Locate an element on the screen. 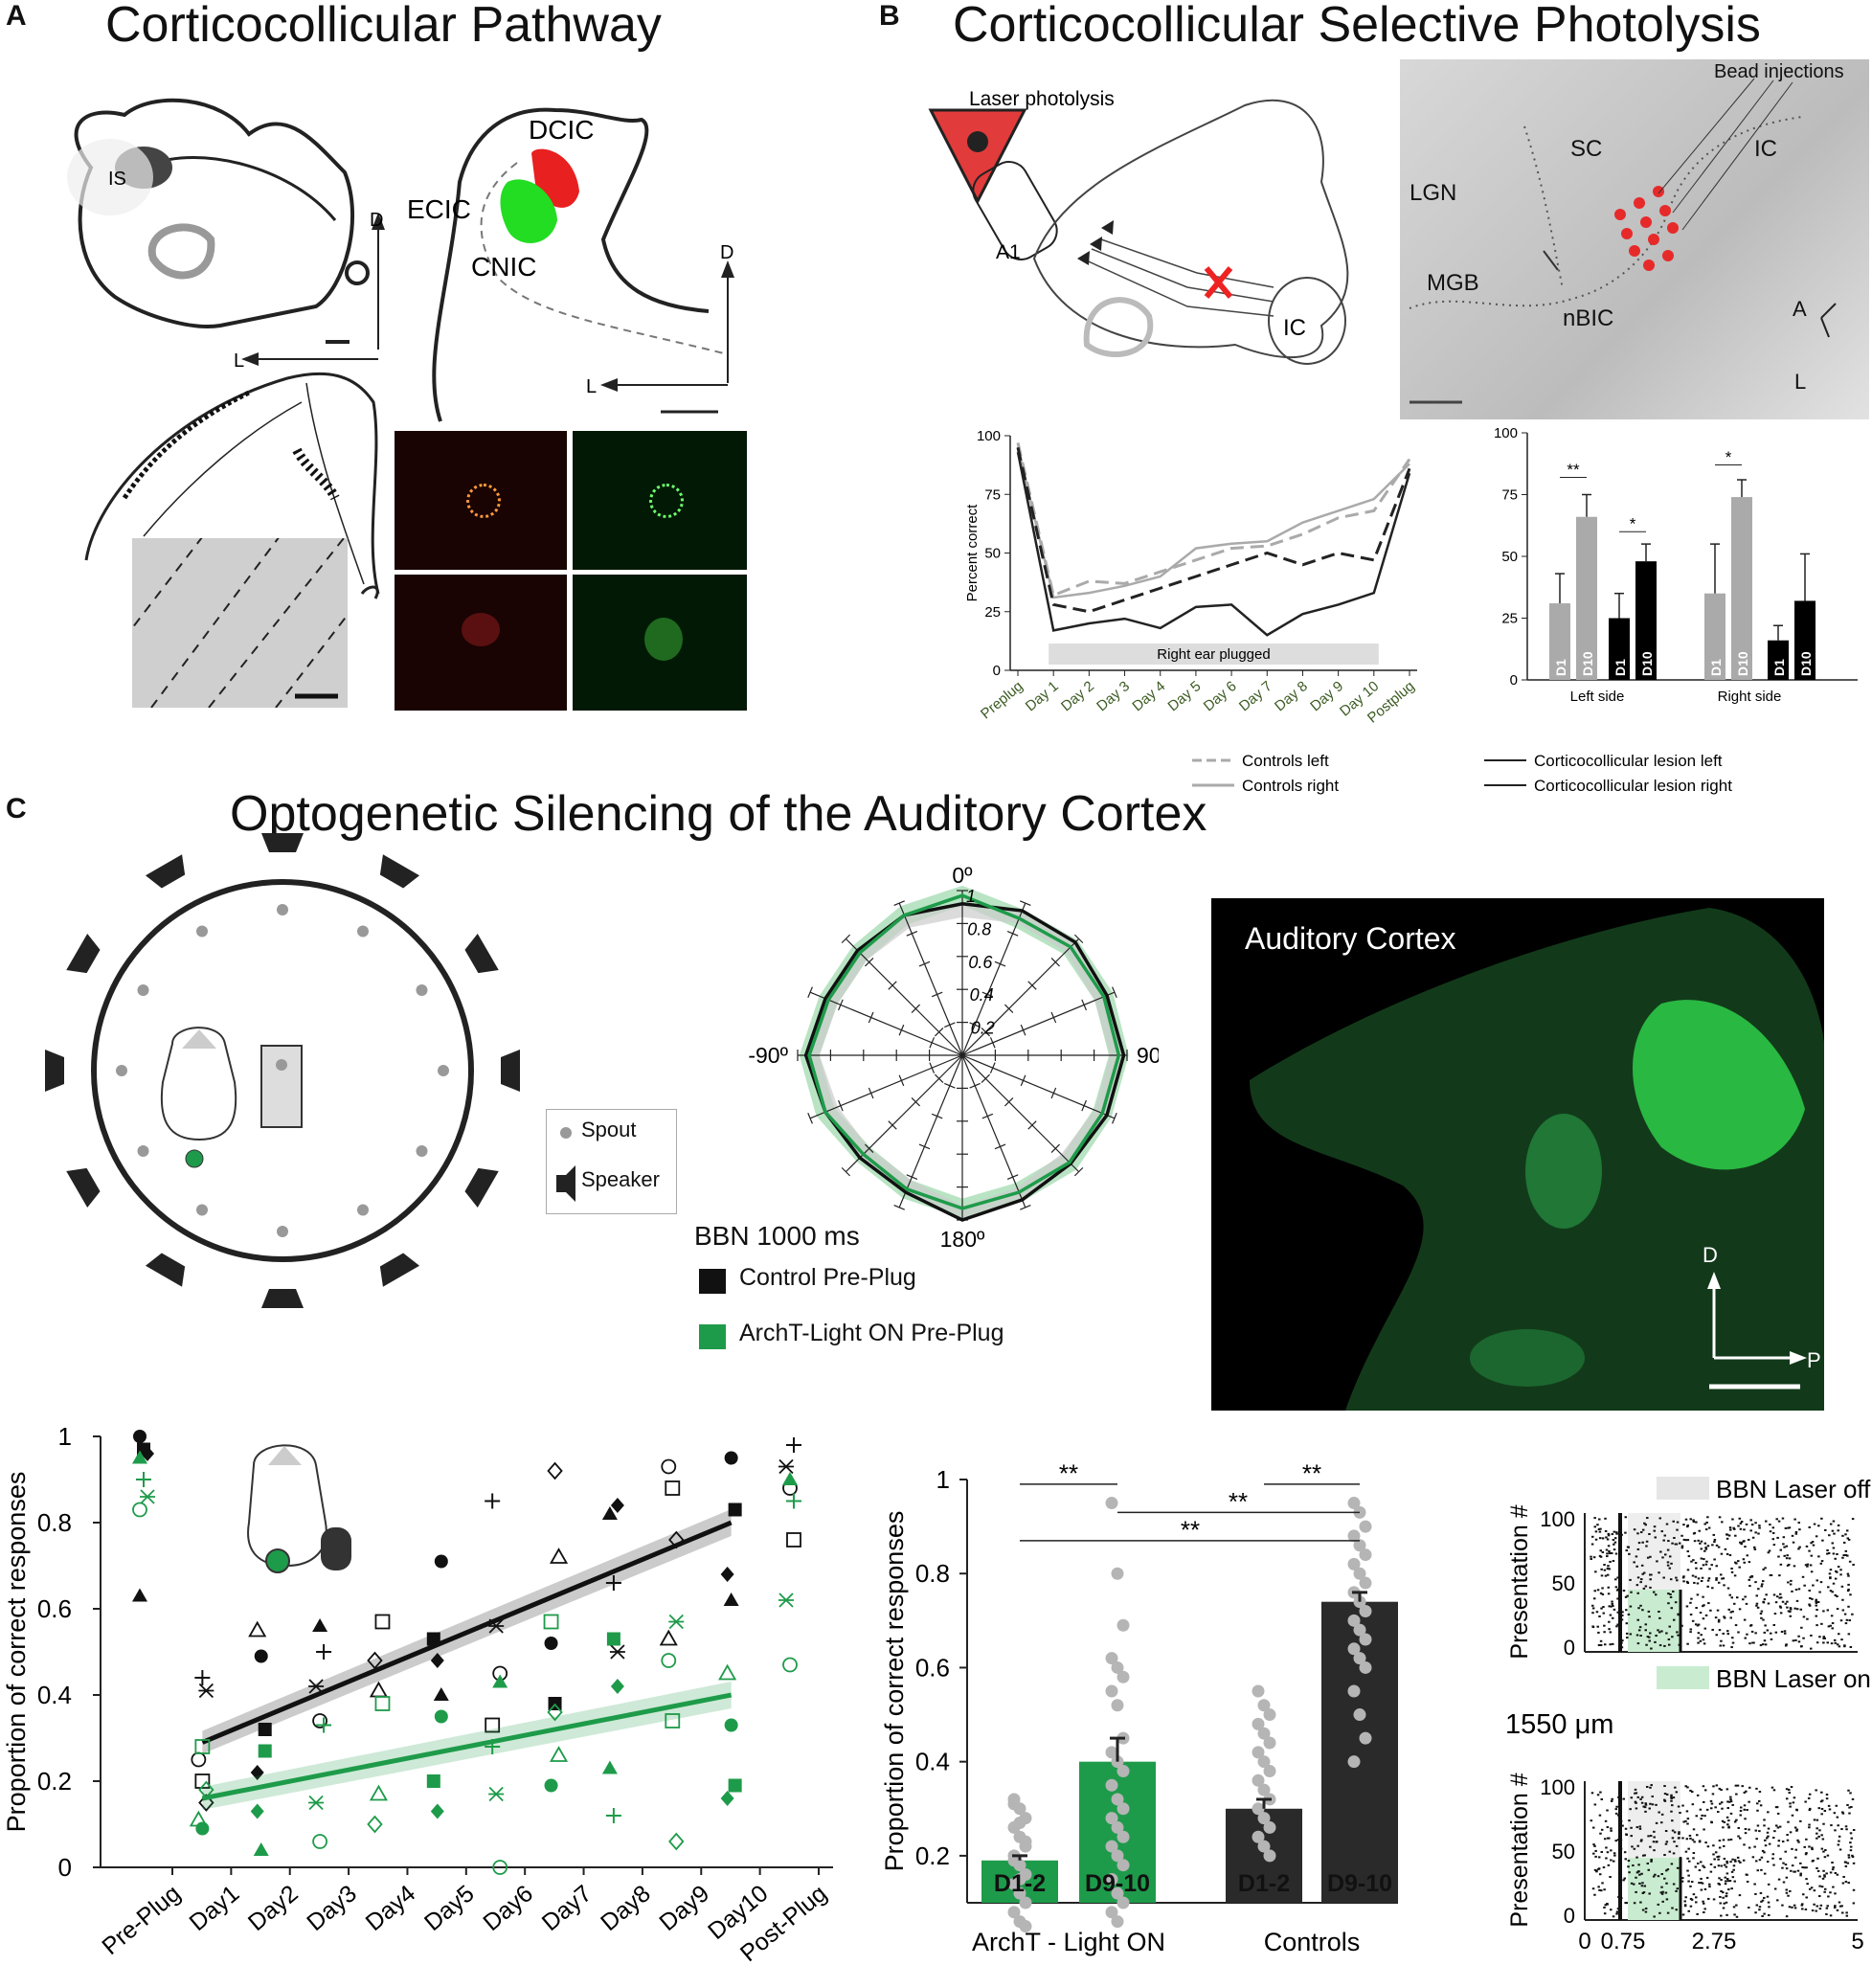  ferret-head-icon is located at coordinates (299, 1508).